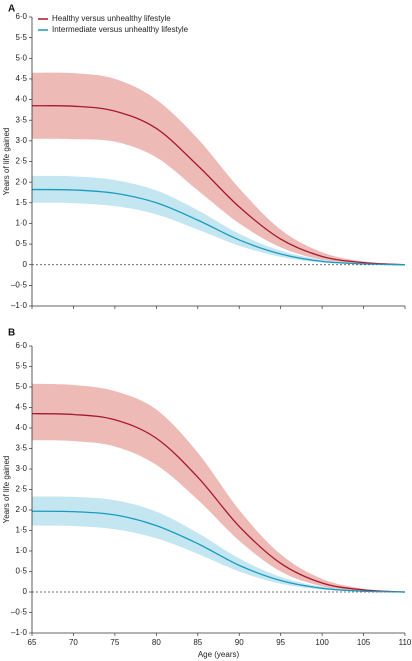  Describe the element at coordinates (73, 642) in the screenshot. I see `x-tick-label: 70` at that location.